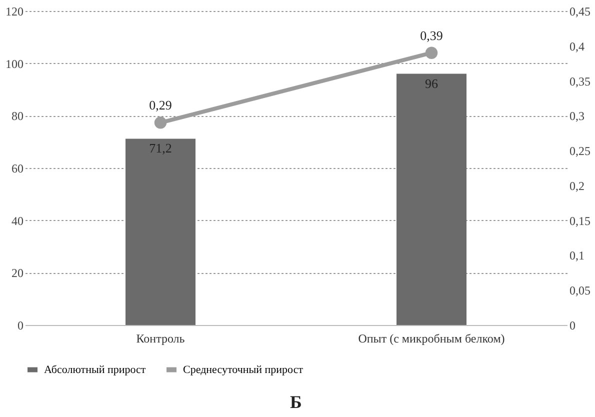  I want to click on legend-label: Абсолютный прирост, so click(95, 370).